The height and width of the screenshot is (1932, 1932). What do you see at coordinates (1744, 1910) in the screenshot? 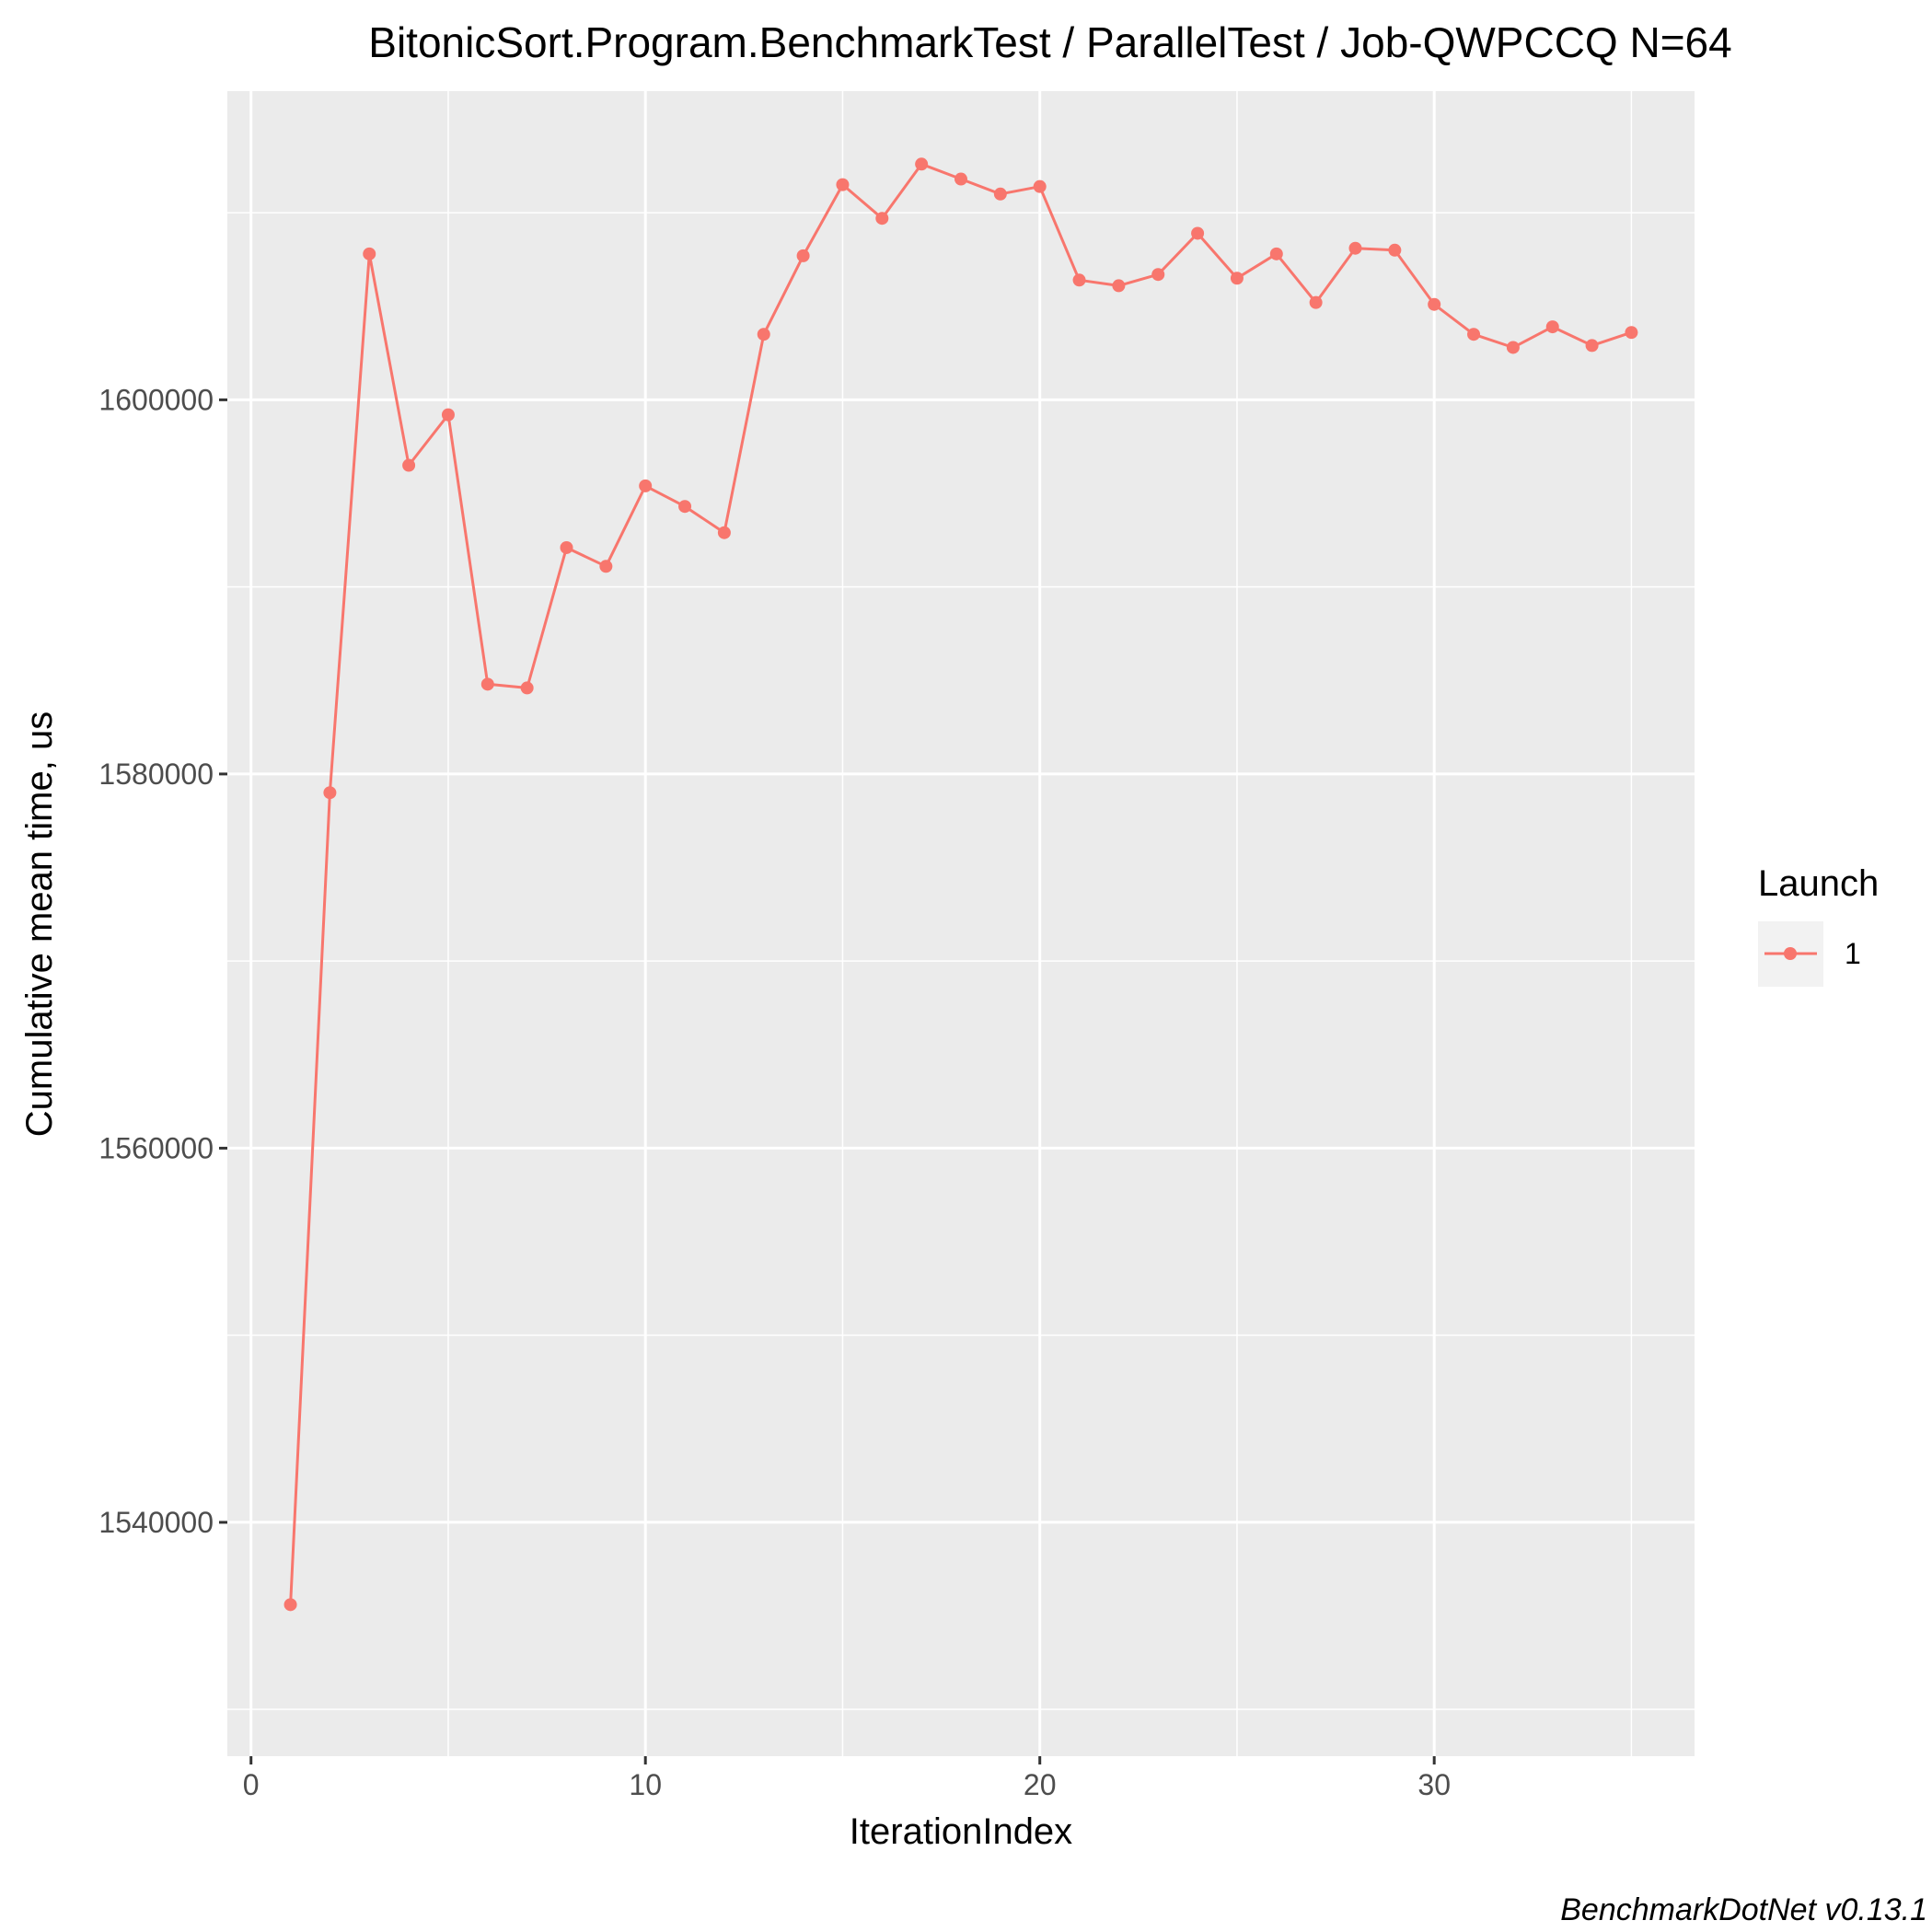
I see `caption: BenchmarkDotNet v0.13.1` at bounding box center [1744, 1910].